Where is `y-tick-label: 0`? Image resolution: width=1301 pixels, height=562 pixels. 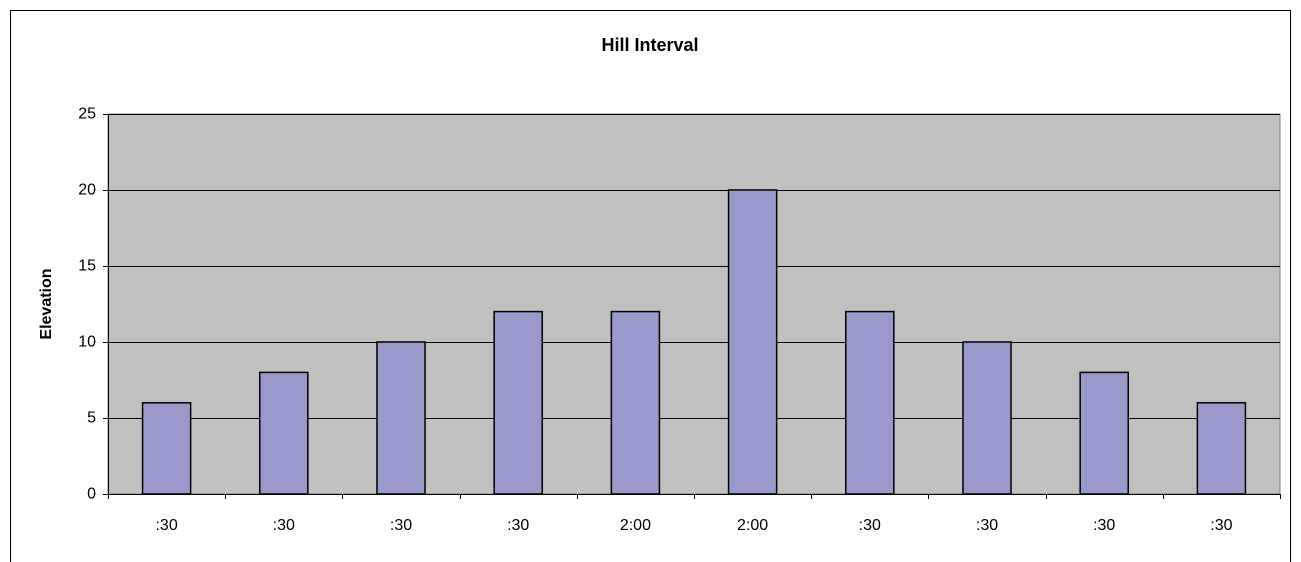
y-tick-label: 0 is located at coordinates (91, 494).